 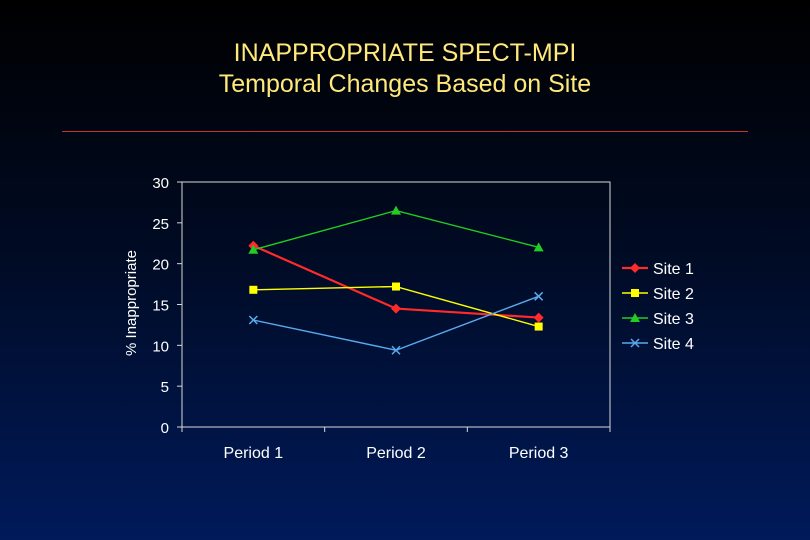 I want to click on y-tick-label: 25, so click(x=160, y=224).